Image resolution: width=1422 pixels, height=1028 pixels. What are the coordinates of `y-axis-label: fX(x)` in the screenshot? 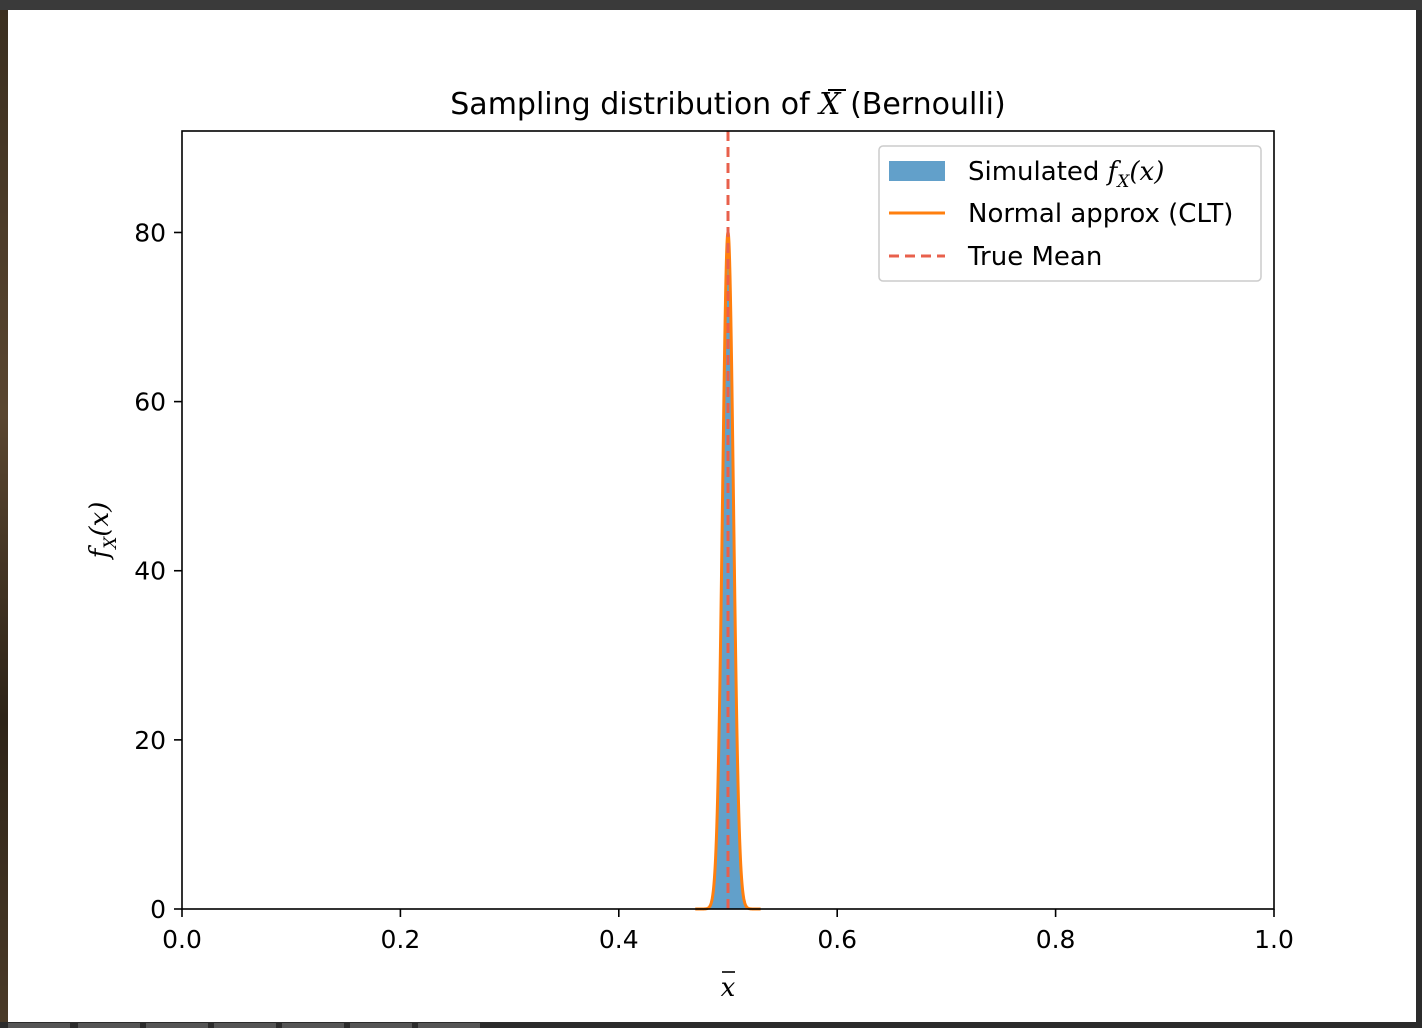 It's located at (103, 531).